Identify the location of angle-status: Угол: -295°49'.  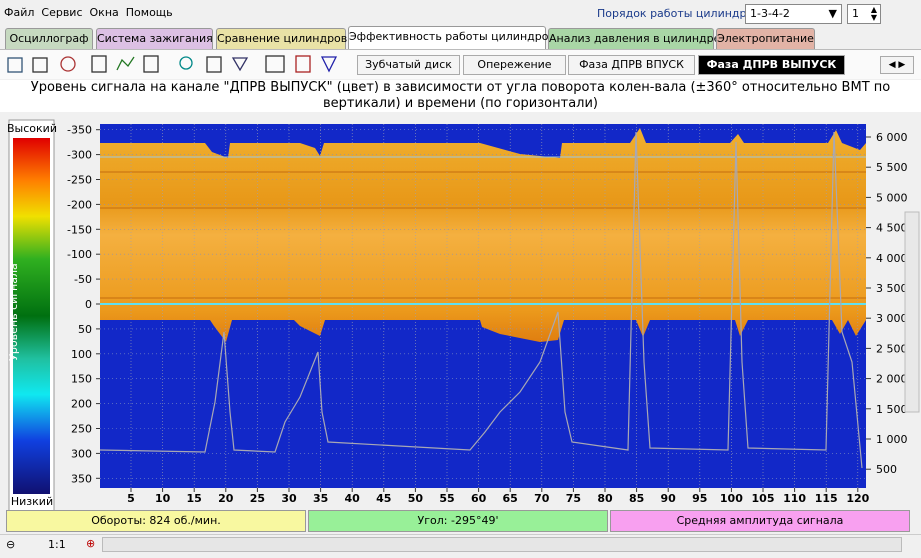
(458, 521).